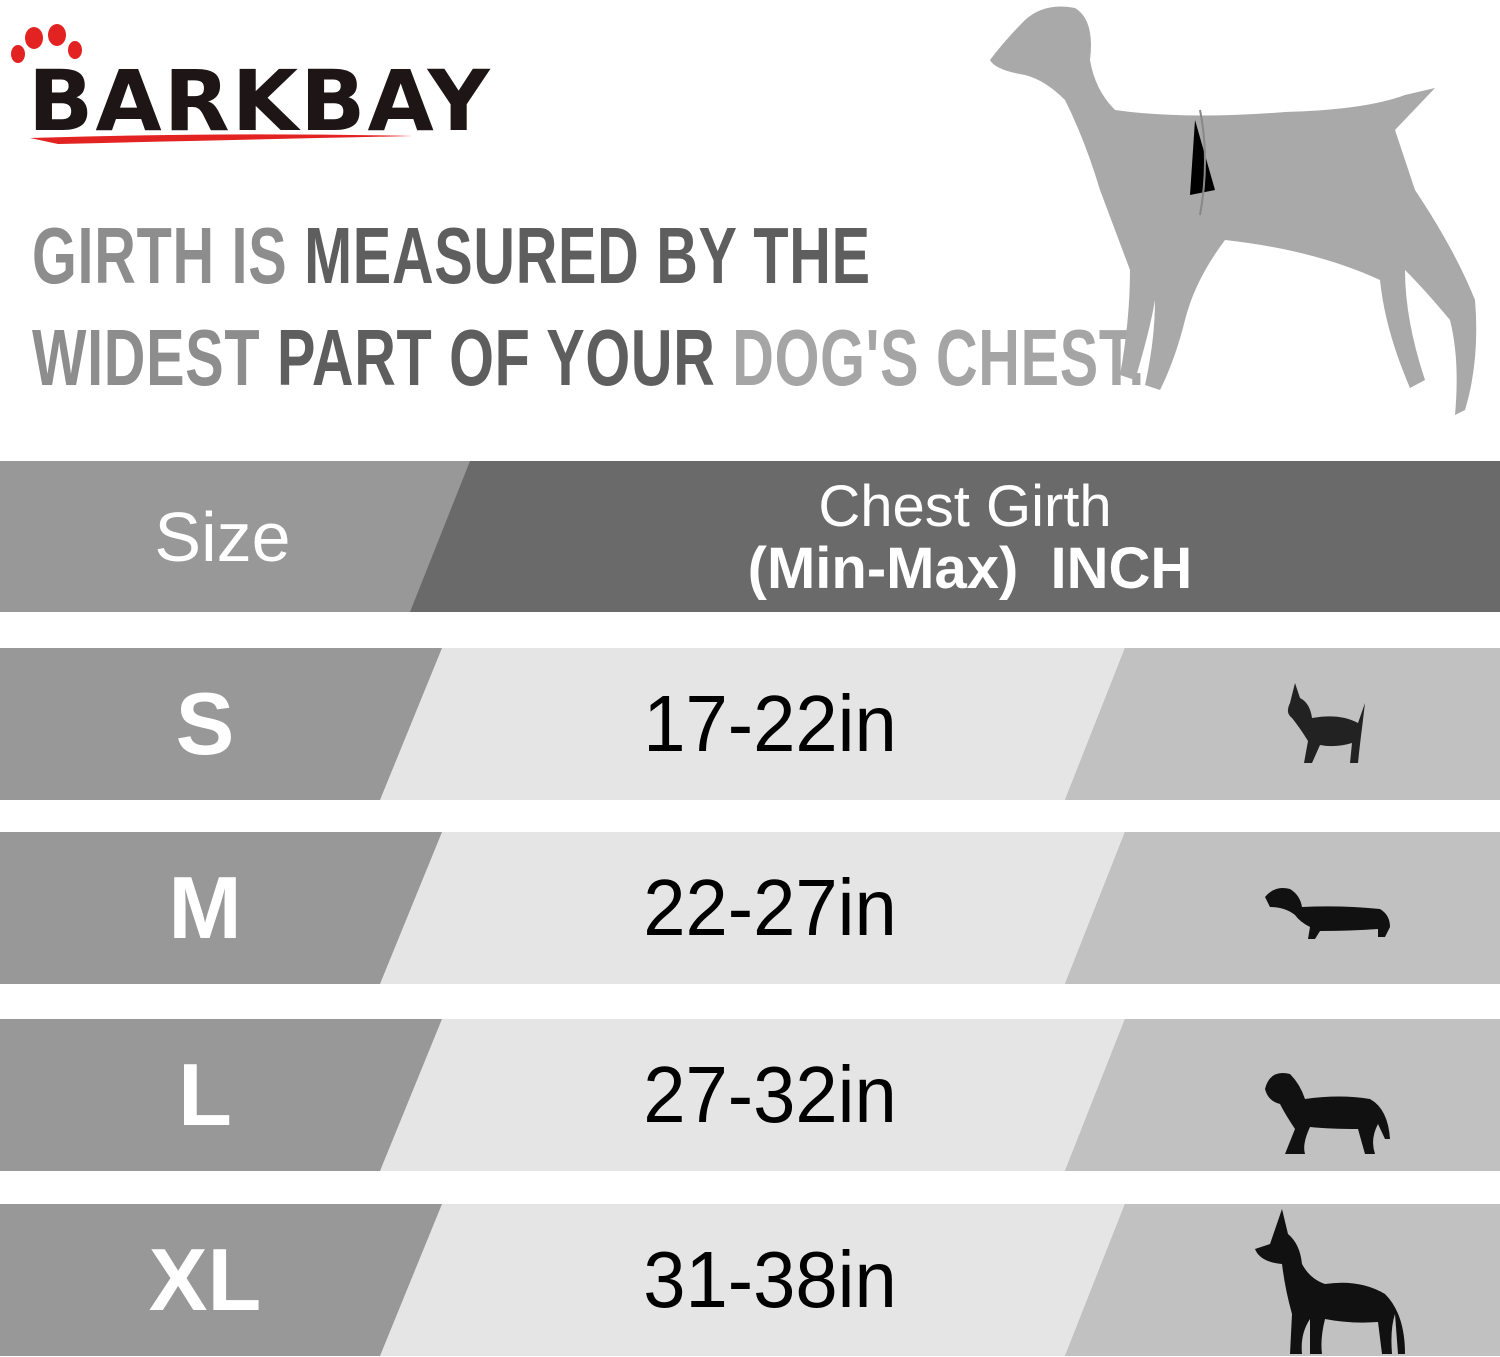 The height and width of the screenshot is (1357, 1500). Describe the element at coordinates (1327, 1113) in the screenshot. I see `labrador-icon` at that location.